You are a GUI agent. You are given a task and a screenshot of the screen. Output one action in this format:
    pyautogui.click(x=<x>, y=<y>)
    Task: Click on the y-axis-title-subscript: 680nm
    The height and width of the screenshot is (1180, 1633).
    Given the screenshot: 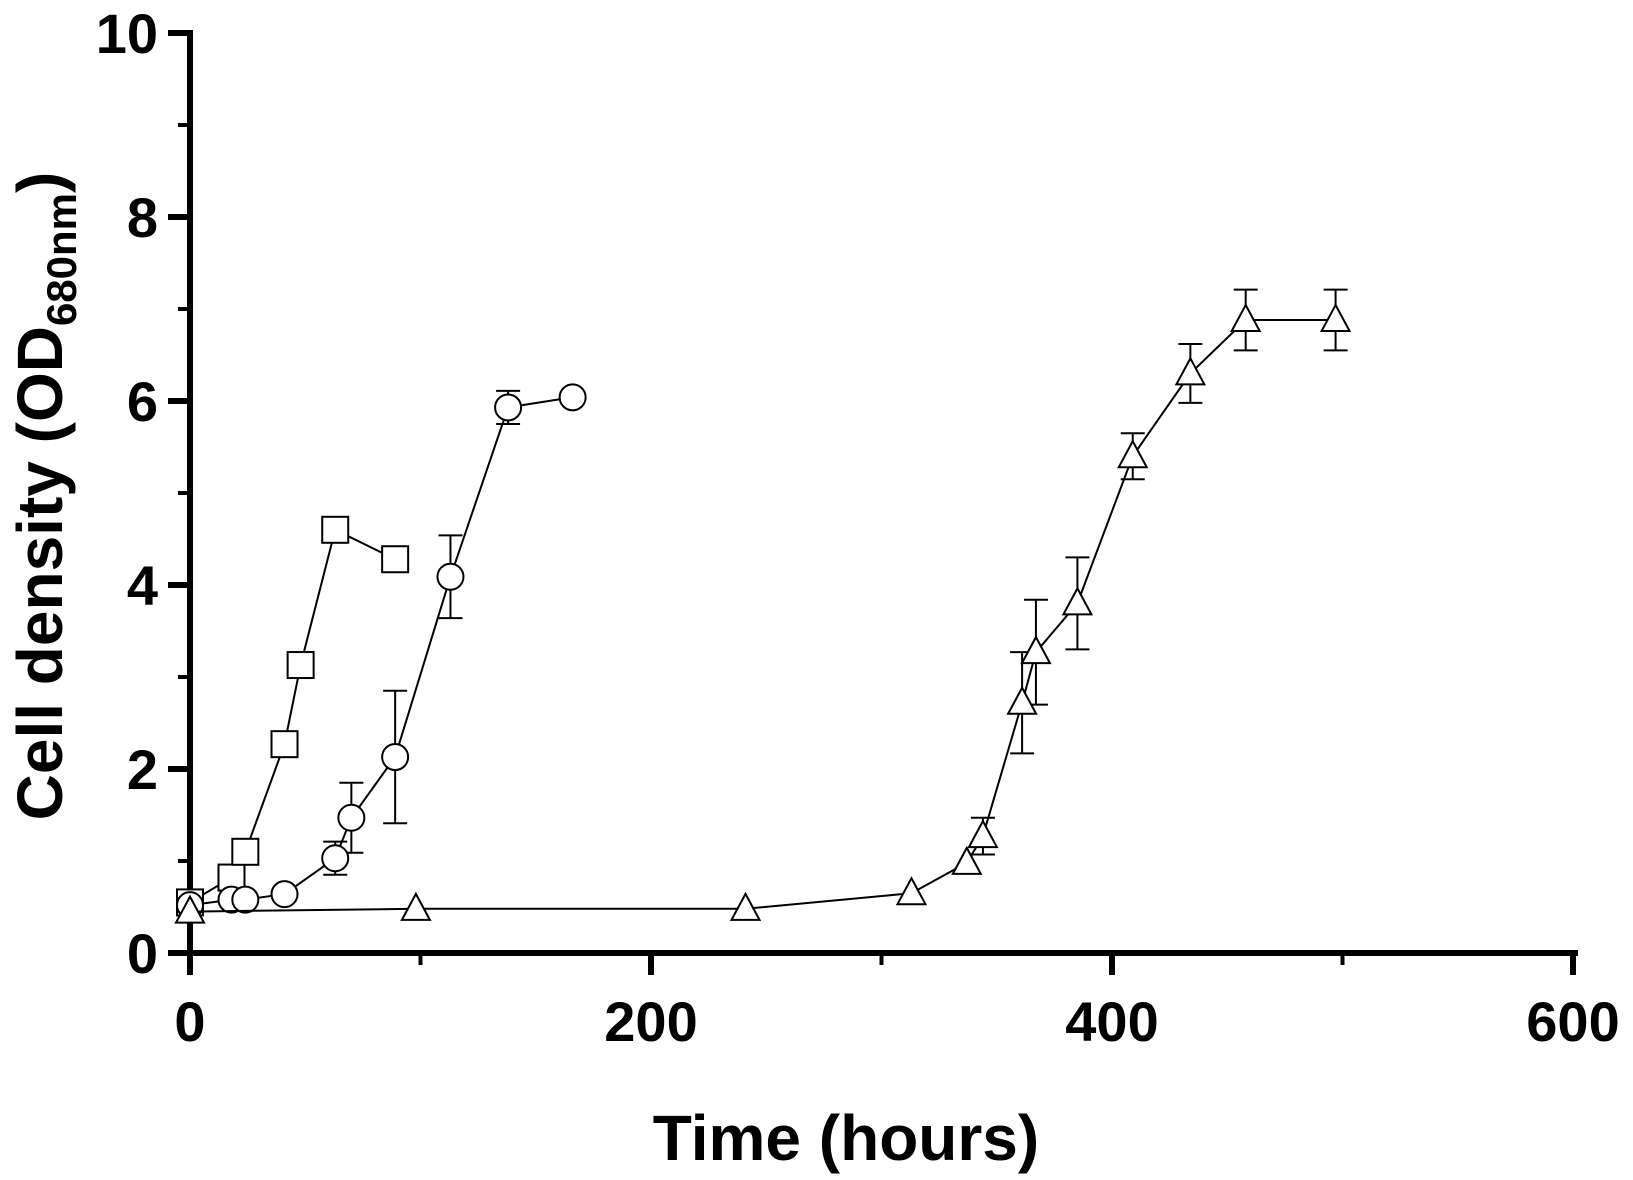 What is the action you would take?
    pyautogui.click(x=61, y=259)
    